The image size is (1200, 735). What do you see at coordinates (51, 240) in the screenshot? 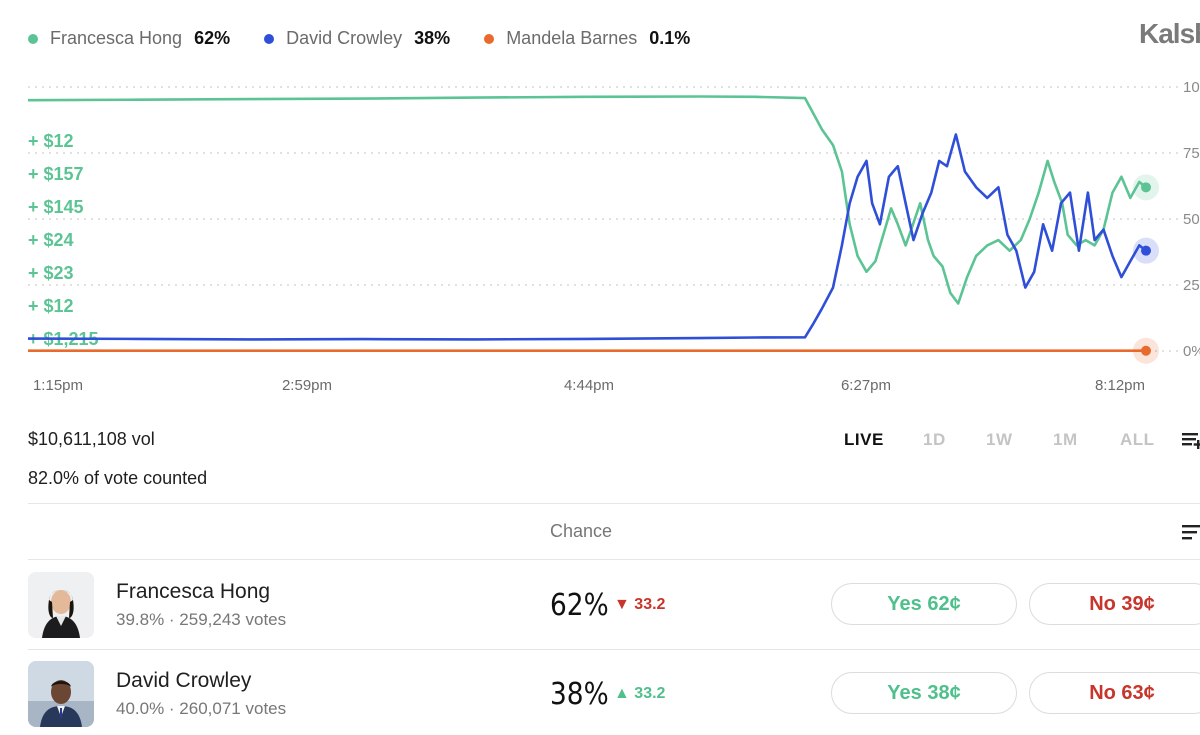
I see `trade-label: + $24` at bounding box center [51, 240].